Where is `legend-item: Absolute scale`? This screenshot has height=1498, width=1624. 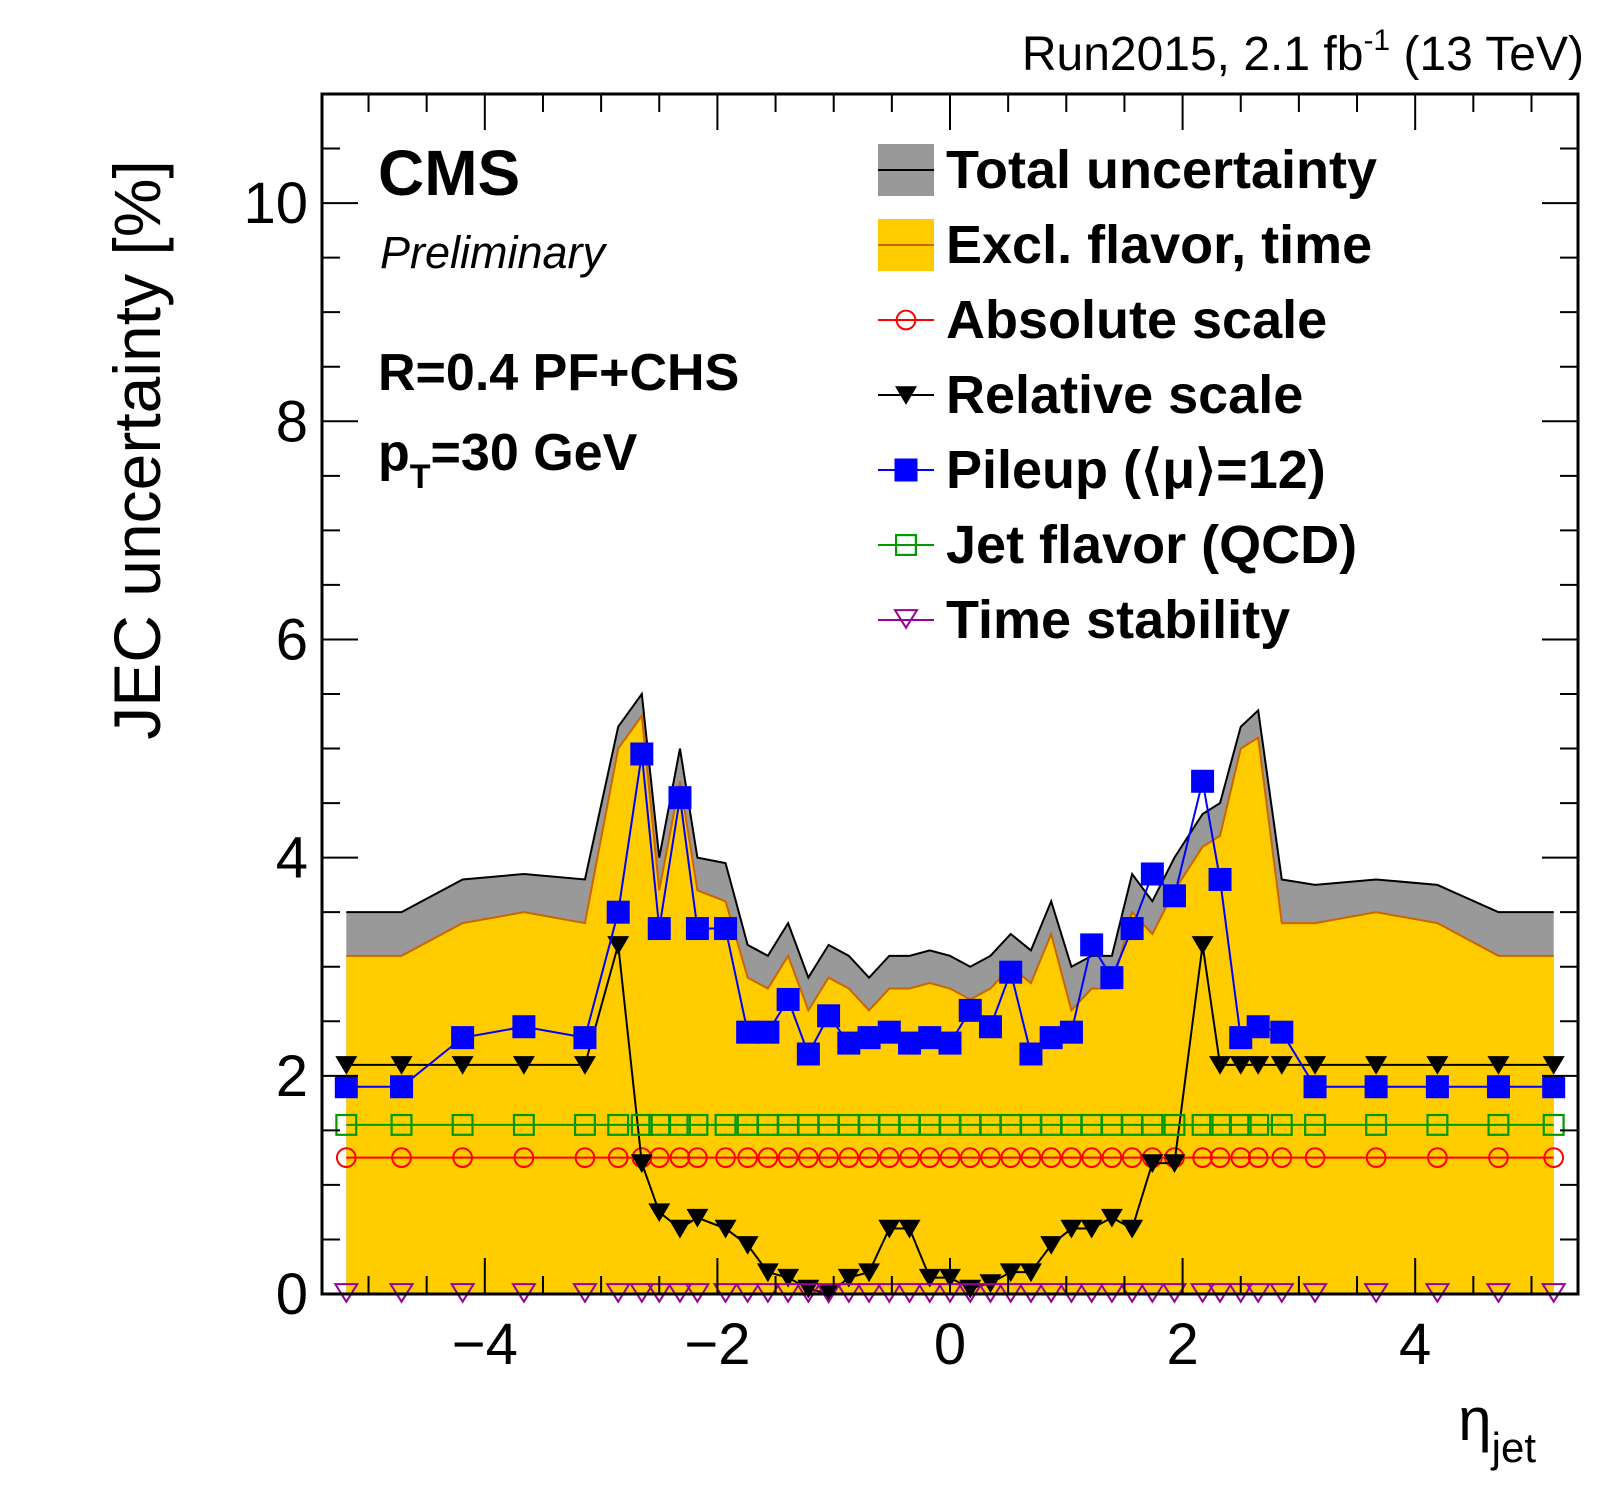
legend-item: Absolute scale is located at coordinates (1102, 320).